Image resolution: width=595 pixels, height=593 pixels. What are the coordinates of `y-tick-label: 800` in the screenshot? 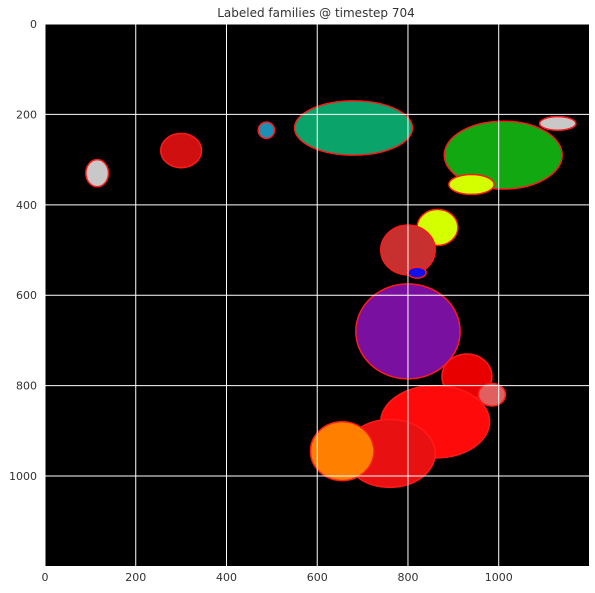 It's located at (26, 386).